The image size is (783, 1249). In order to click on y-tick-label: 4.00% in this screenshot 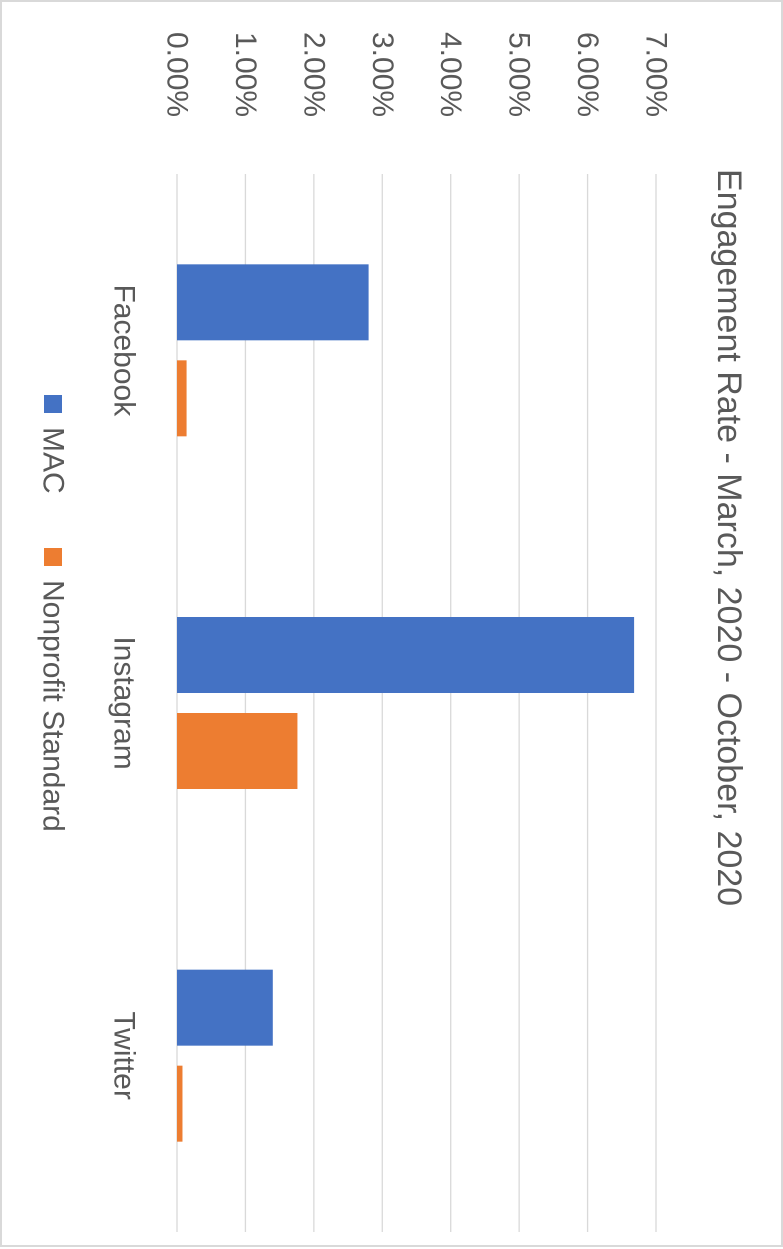, I will do `click(450, 74)`.